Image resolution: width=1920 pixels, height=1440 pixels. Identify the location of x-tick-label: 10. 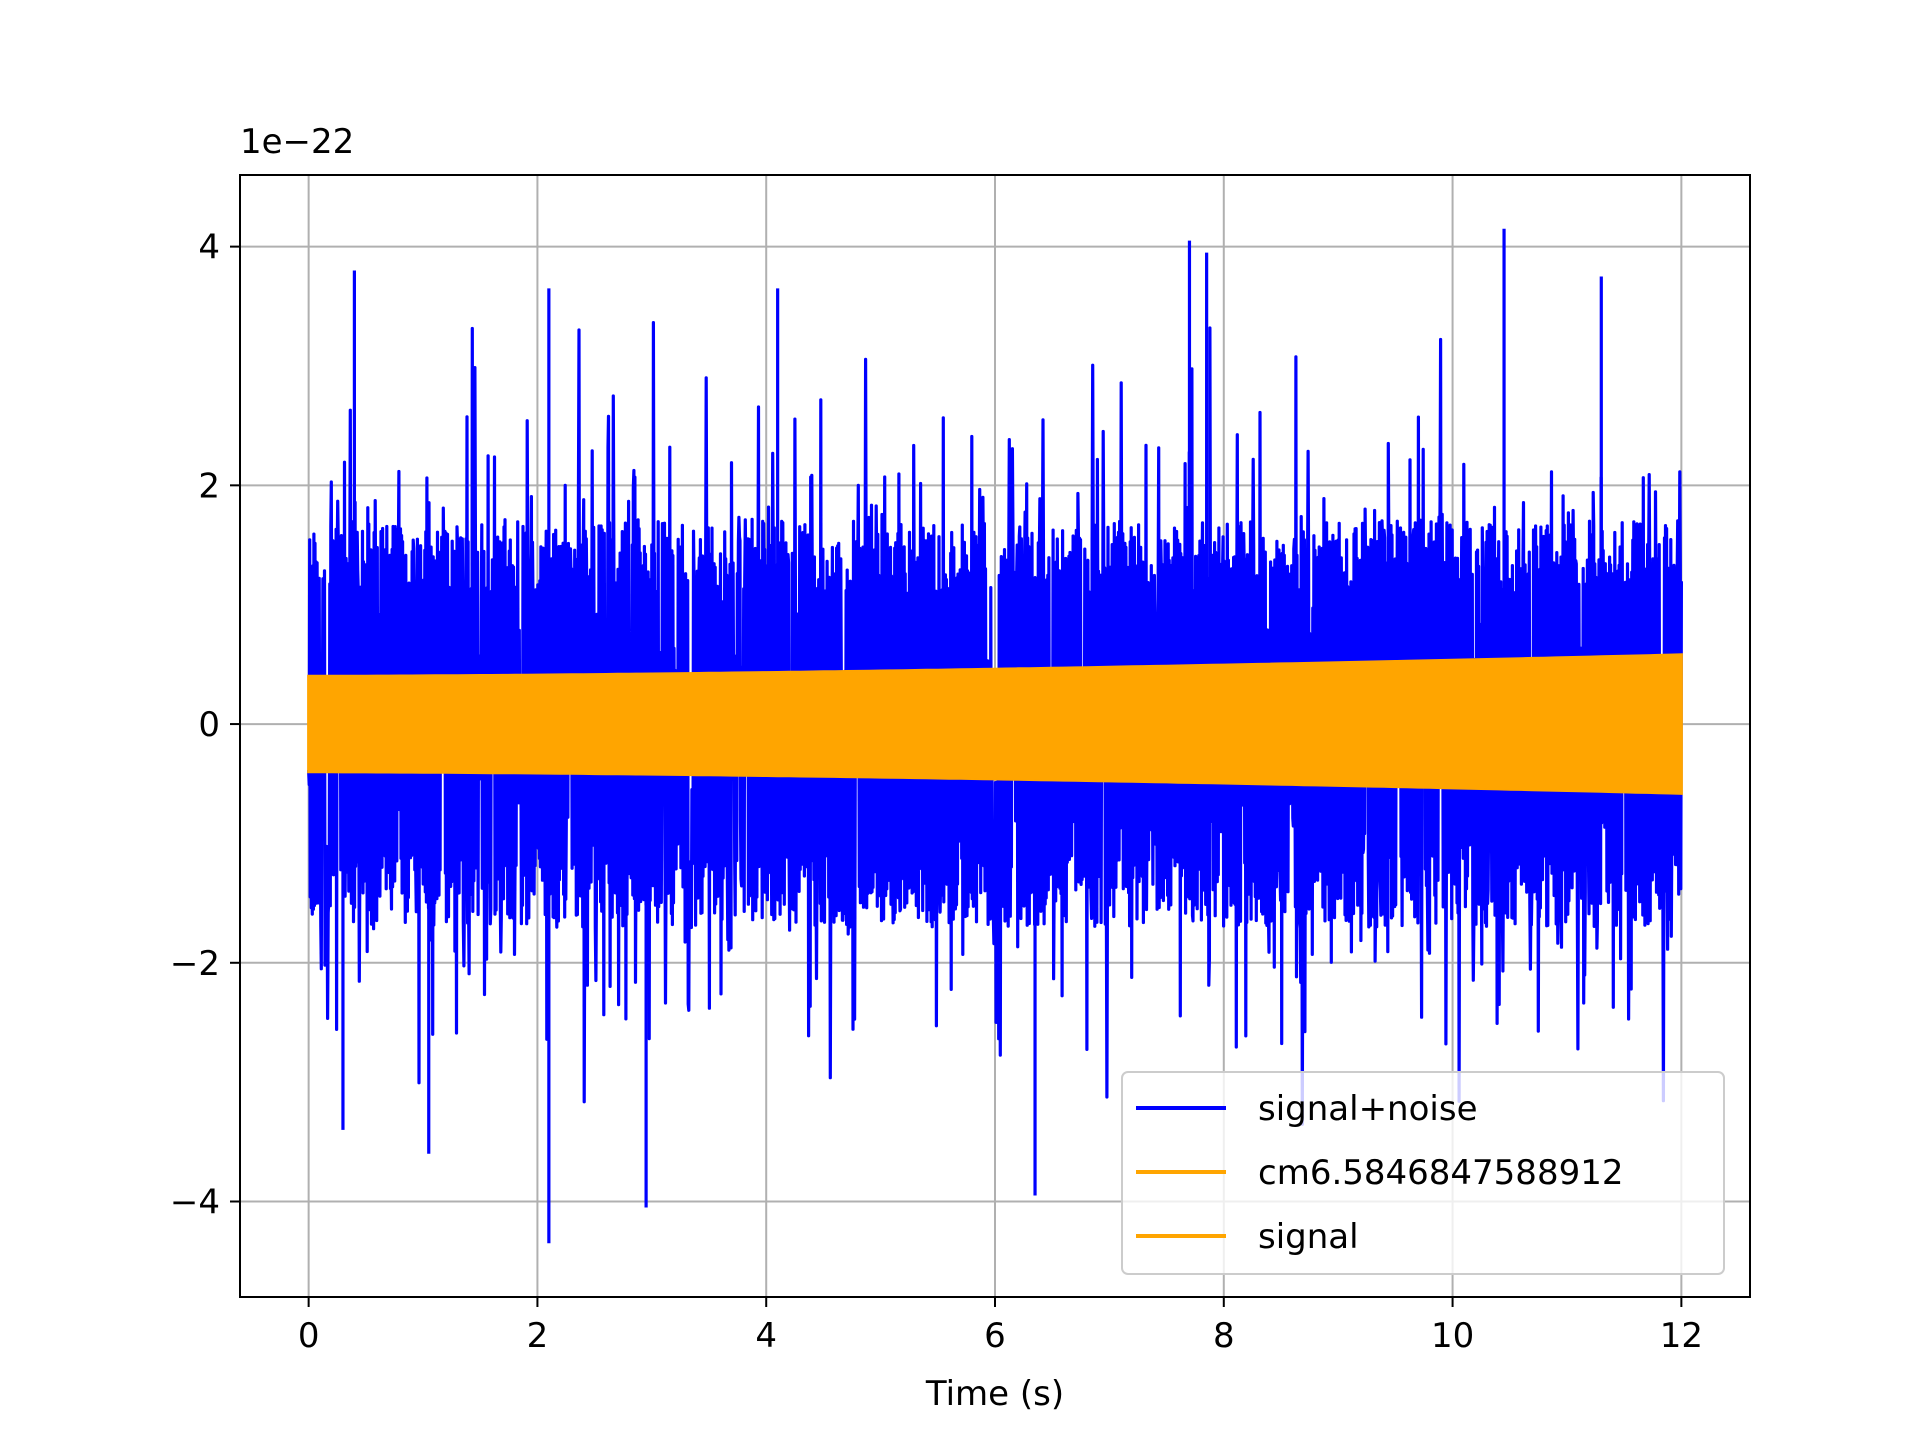
(1452, 1336).